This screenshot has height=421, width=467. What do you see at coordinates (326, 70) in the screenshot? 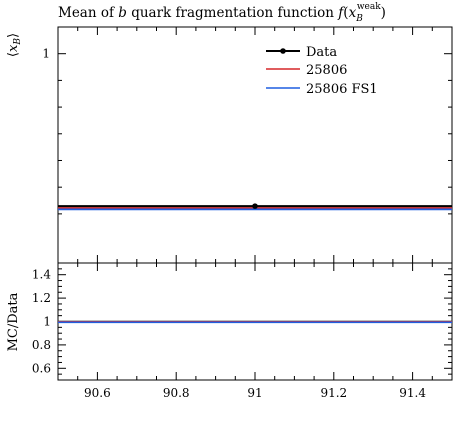
I see `legend-label-25806: 25806` at bounding box center [326, 70].